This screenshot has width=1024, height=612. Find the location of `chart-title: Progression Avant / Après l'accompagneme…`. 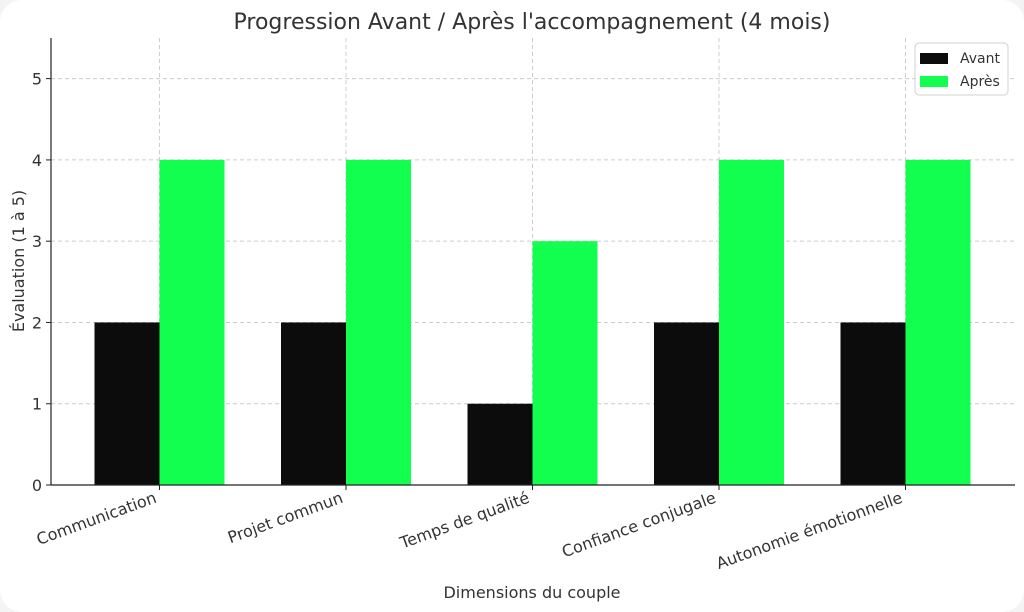

chart-title: Progression Avant / Après l'accompagneme… is located at coordinates (532, 22).